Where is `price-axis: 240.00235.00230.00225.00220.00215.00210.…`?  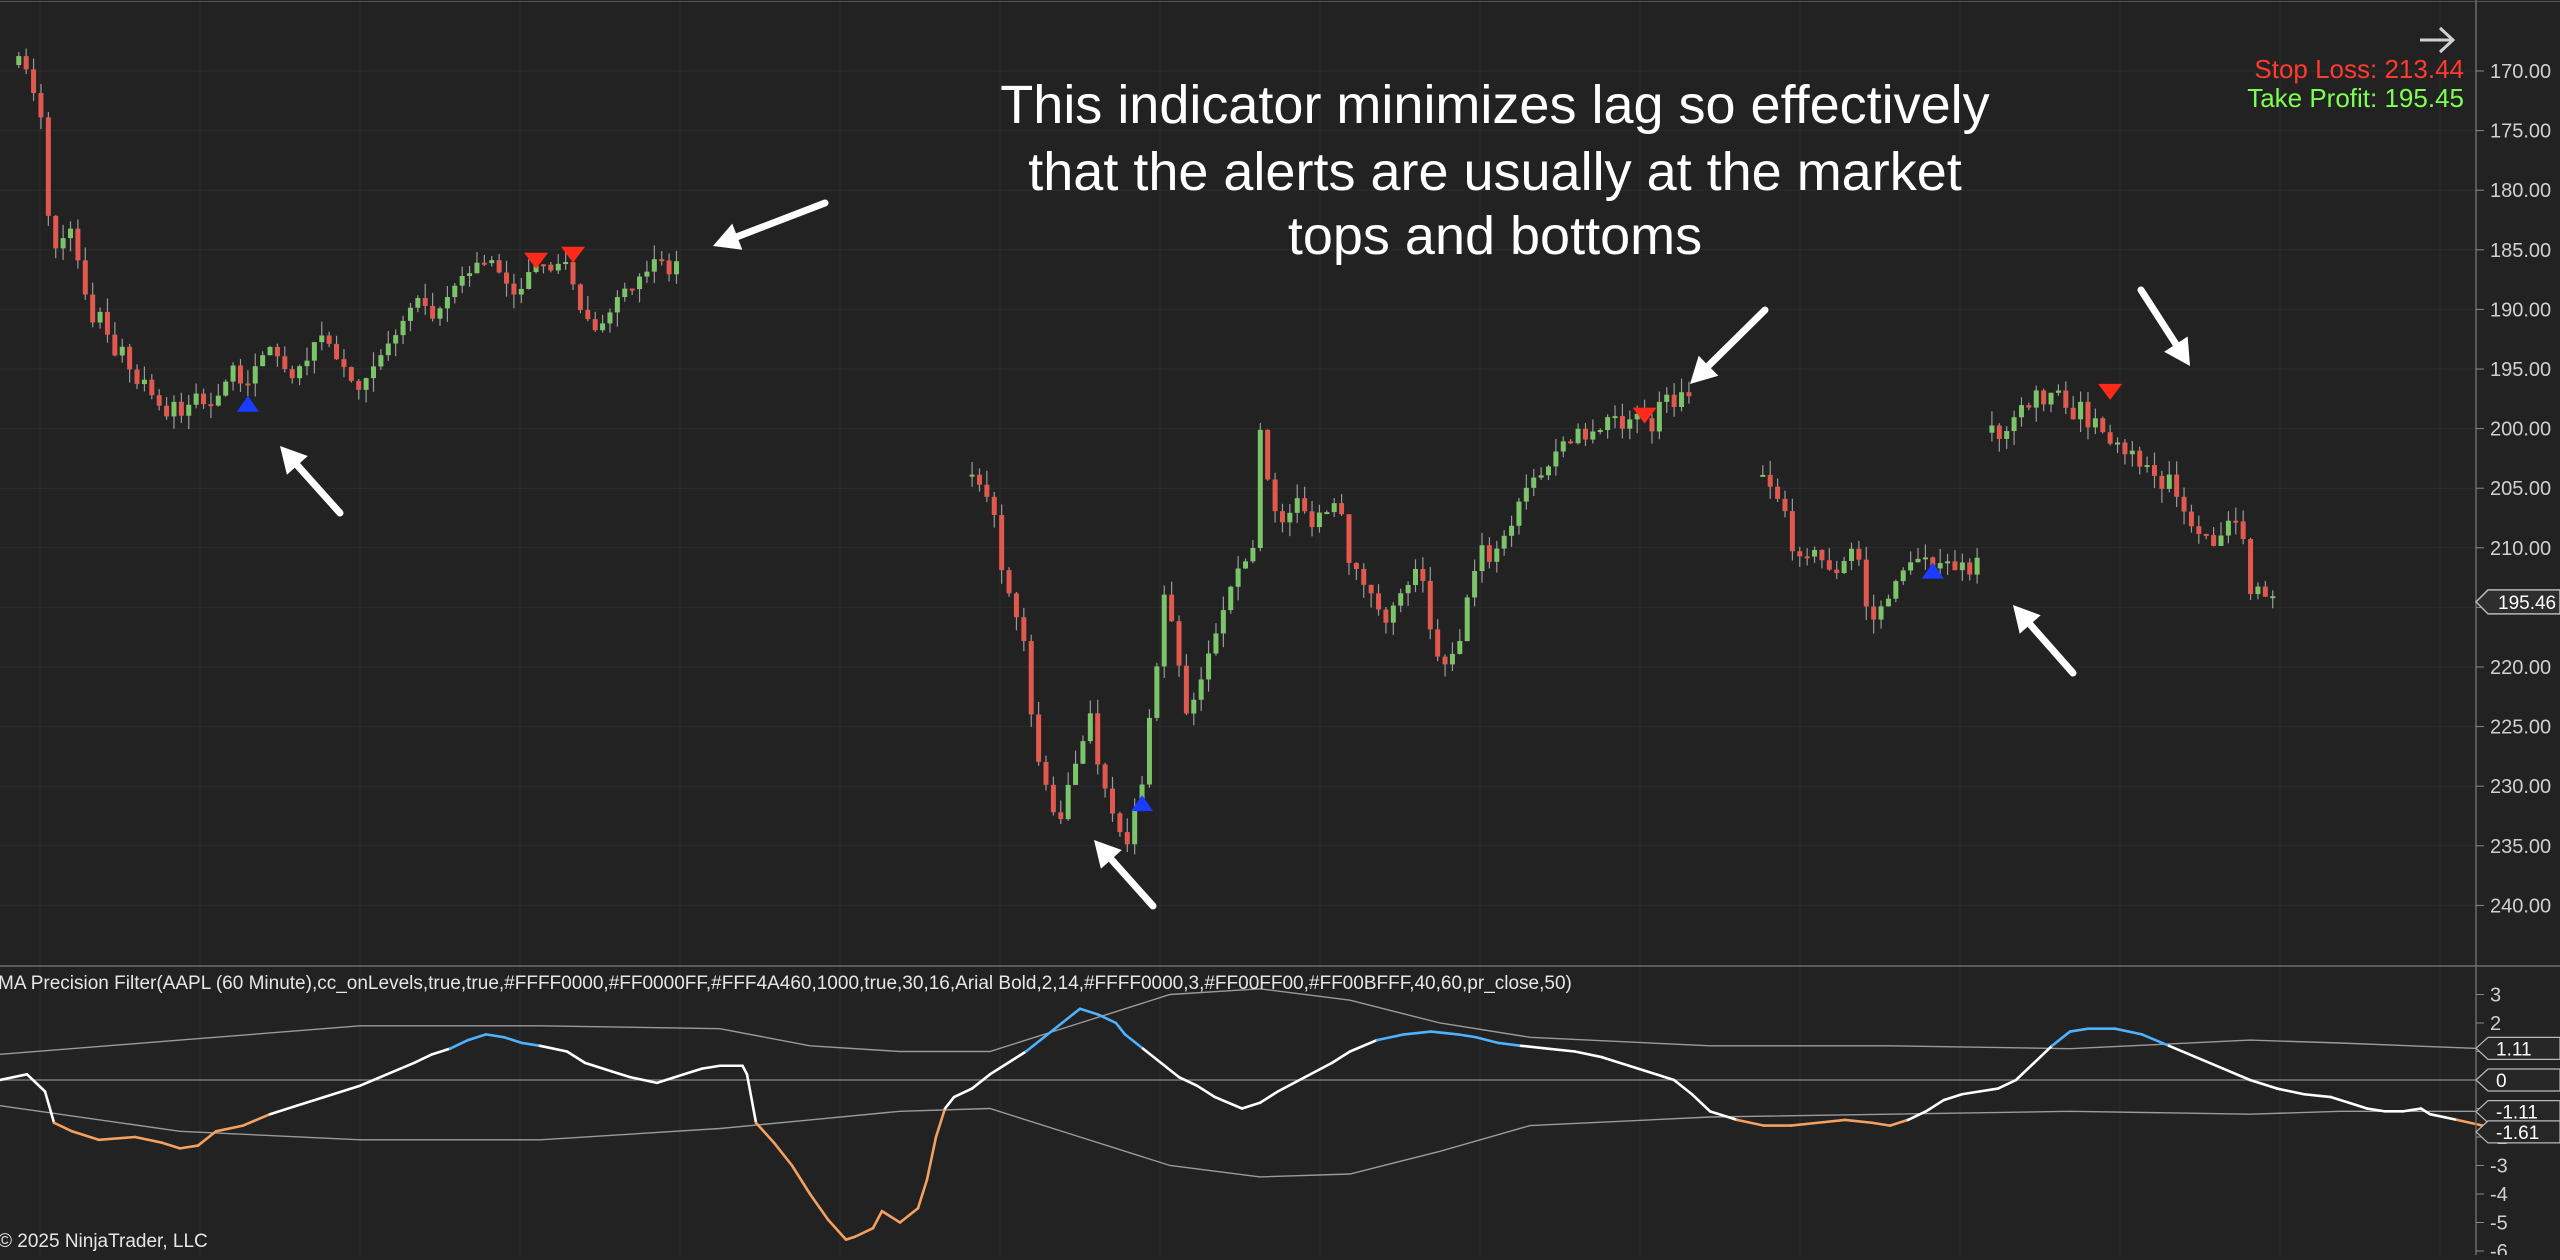
price-axis: 240.00235.00230.00225.00220.00215.00210.… is located at coordinates (2517, 630).